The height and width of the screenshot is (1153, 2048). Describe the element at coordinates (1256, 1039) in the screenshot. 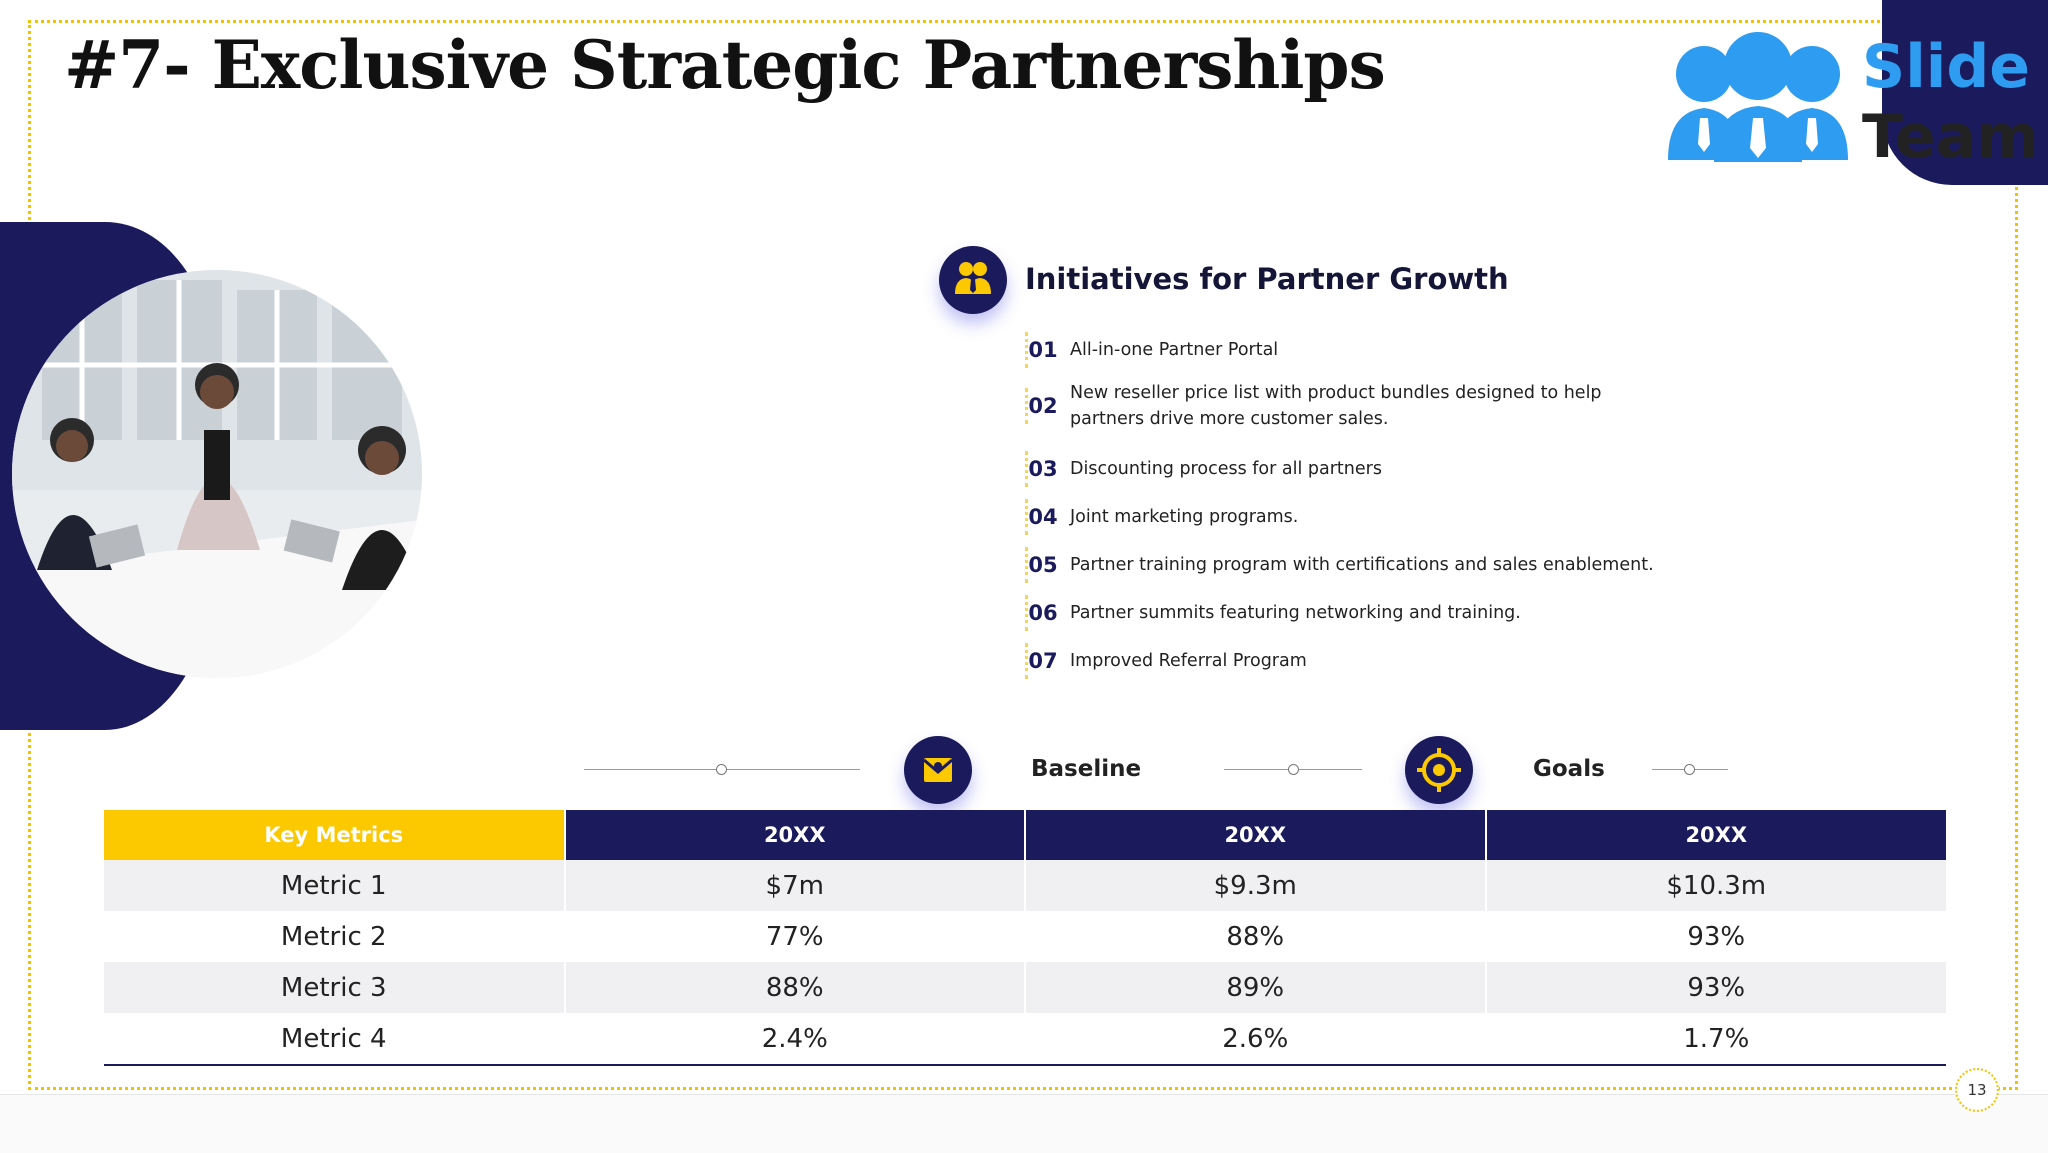

I see `table-cell: 2.6%` at that location.